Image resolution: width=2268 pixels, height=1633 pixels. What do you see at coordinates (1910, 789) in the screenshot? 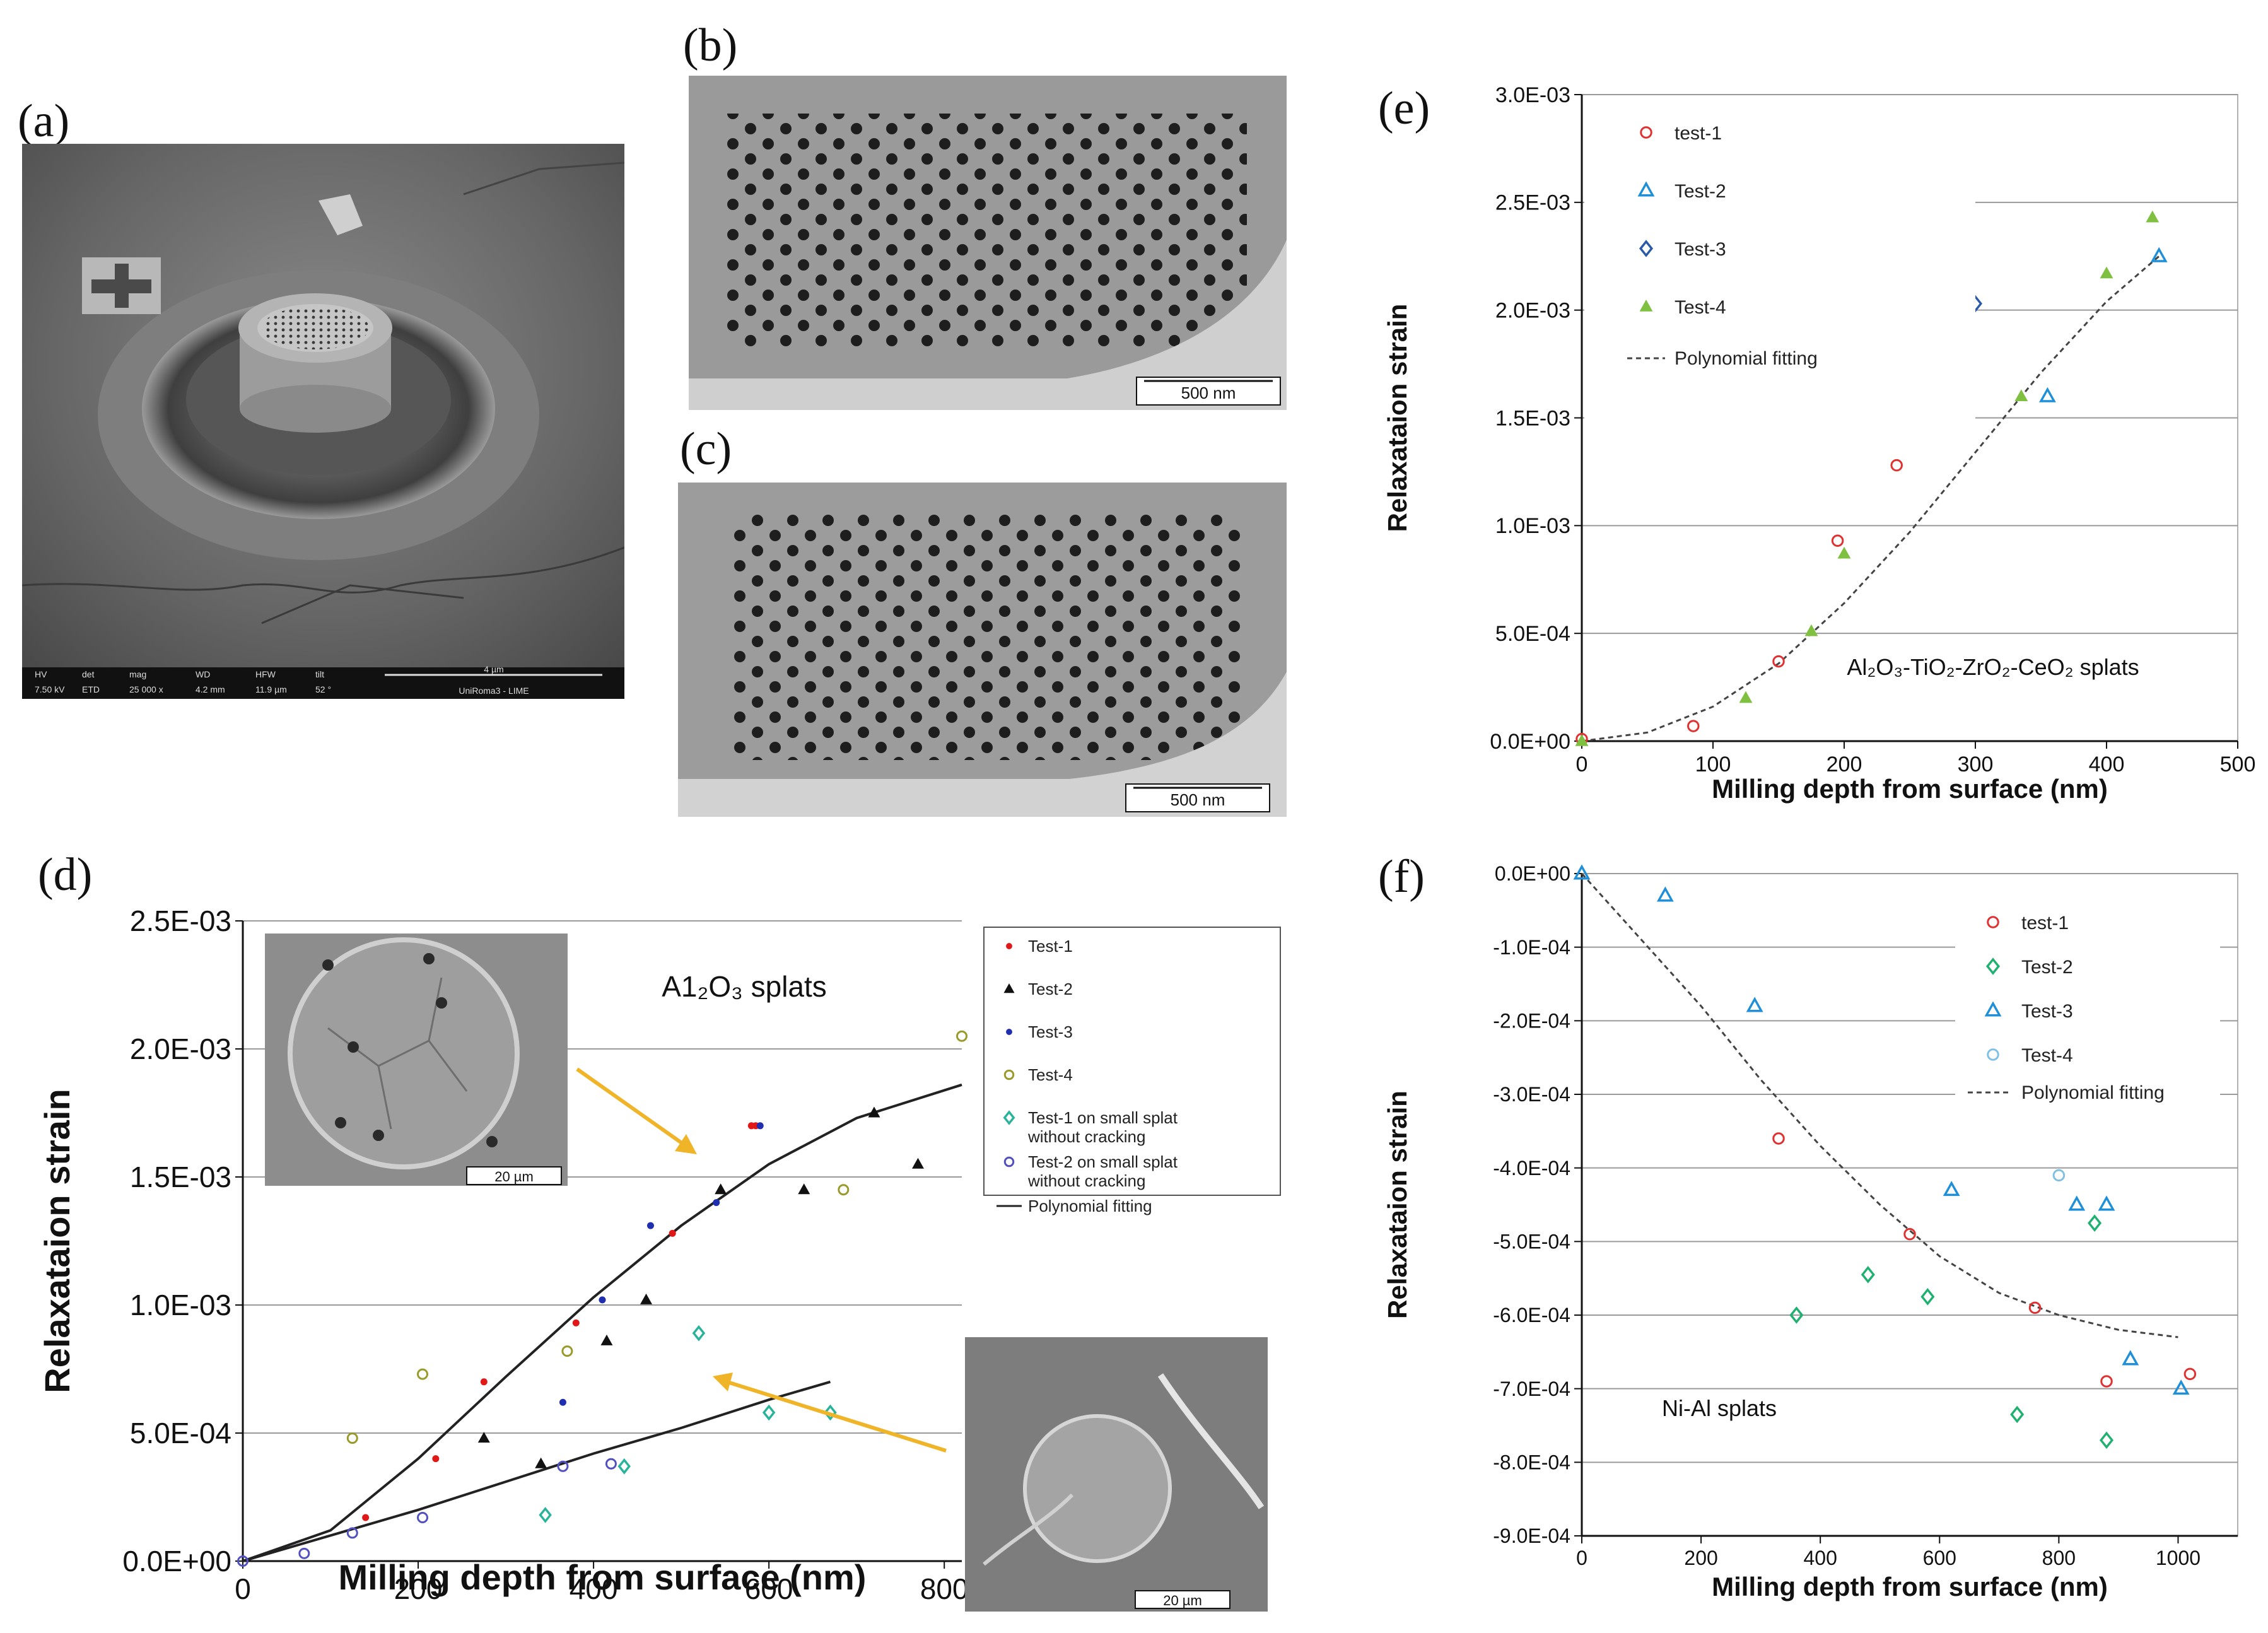
I see `x-axis-label: Milling depth from surface (nm)` at bounding box center [1910, 789].